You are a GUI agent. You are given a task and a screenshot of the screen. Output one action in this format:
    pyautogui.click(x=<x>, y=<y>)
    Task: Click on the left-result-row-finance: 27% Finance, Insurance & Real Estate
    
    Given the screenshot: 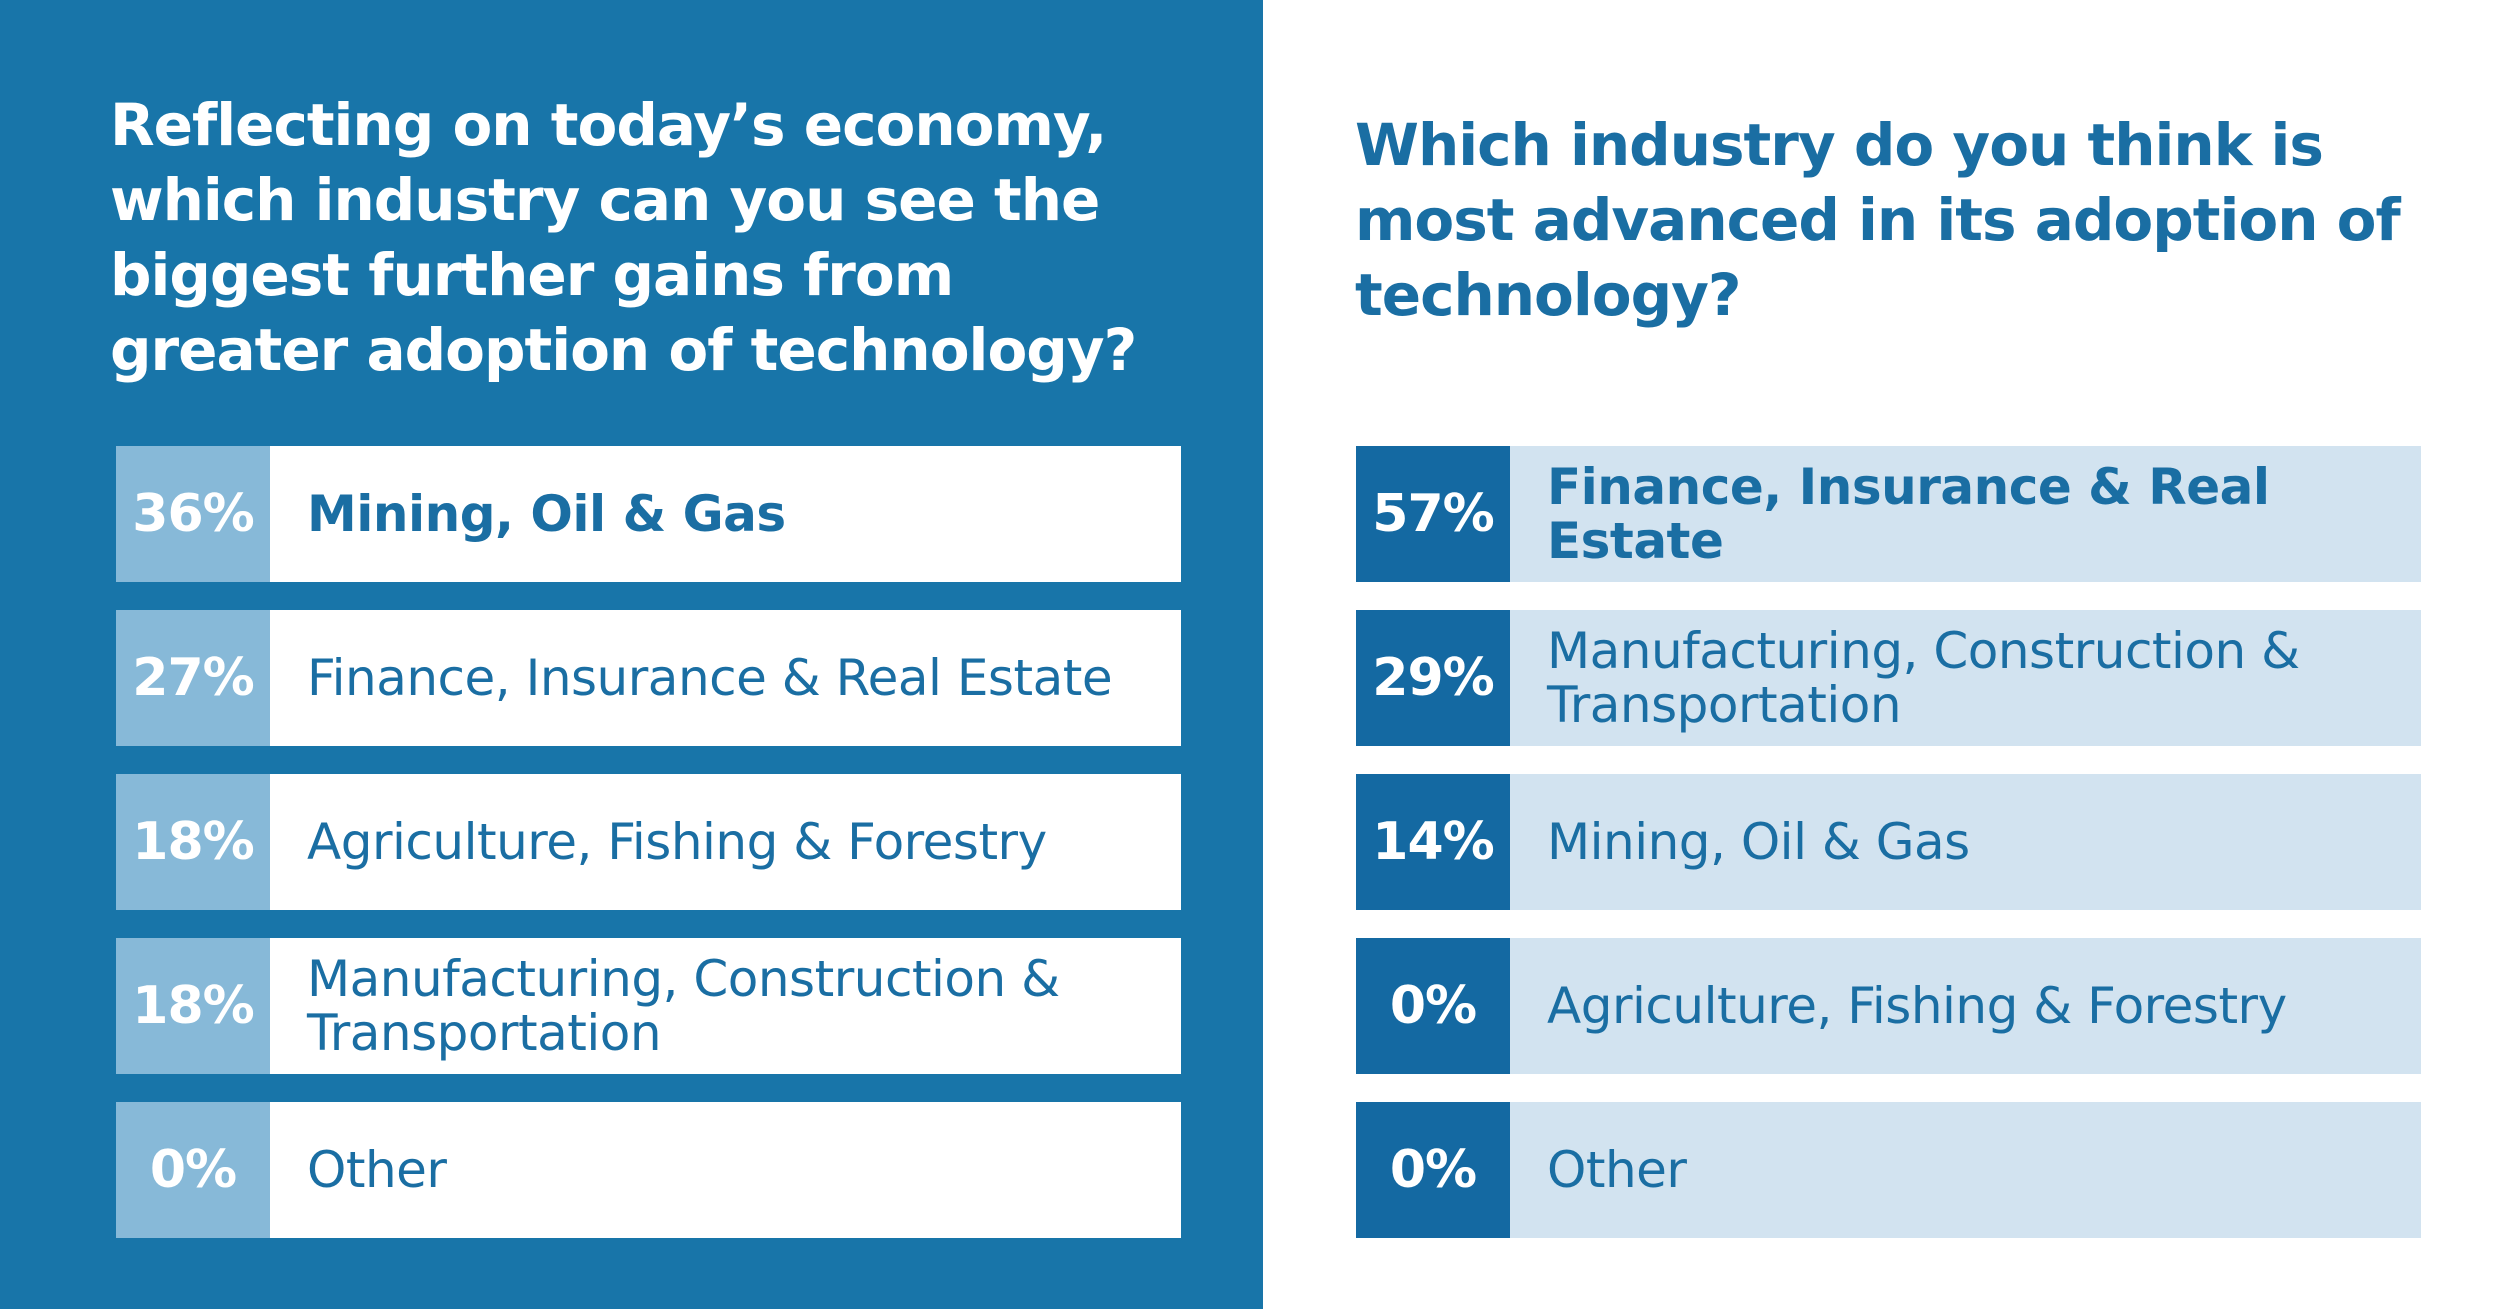 What is the action you would take?
    pyautogui.click(x=648, y=678)
    